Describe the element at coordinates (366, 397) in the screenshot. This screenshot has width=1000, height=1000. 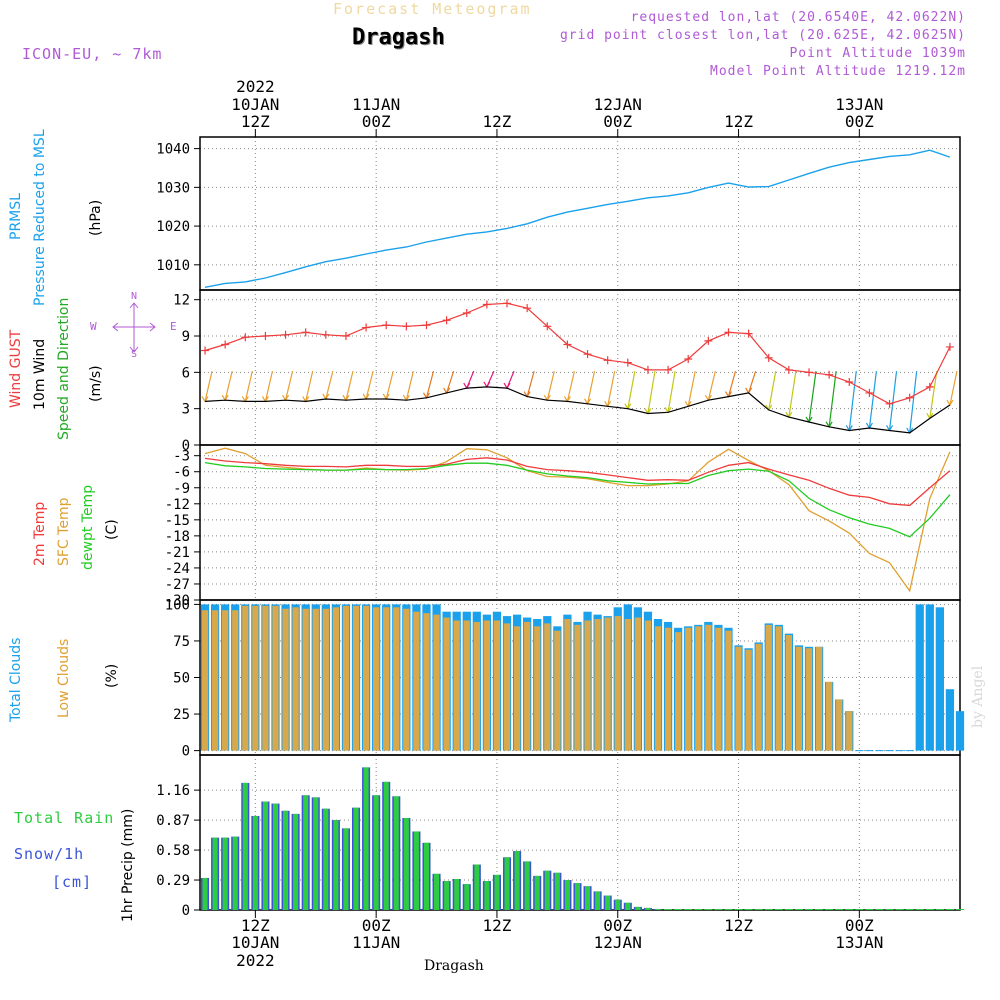
I see `wind-arrow-head` at that location.